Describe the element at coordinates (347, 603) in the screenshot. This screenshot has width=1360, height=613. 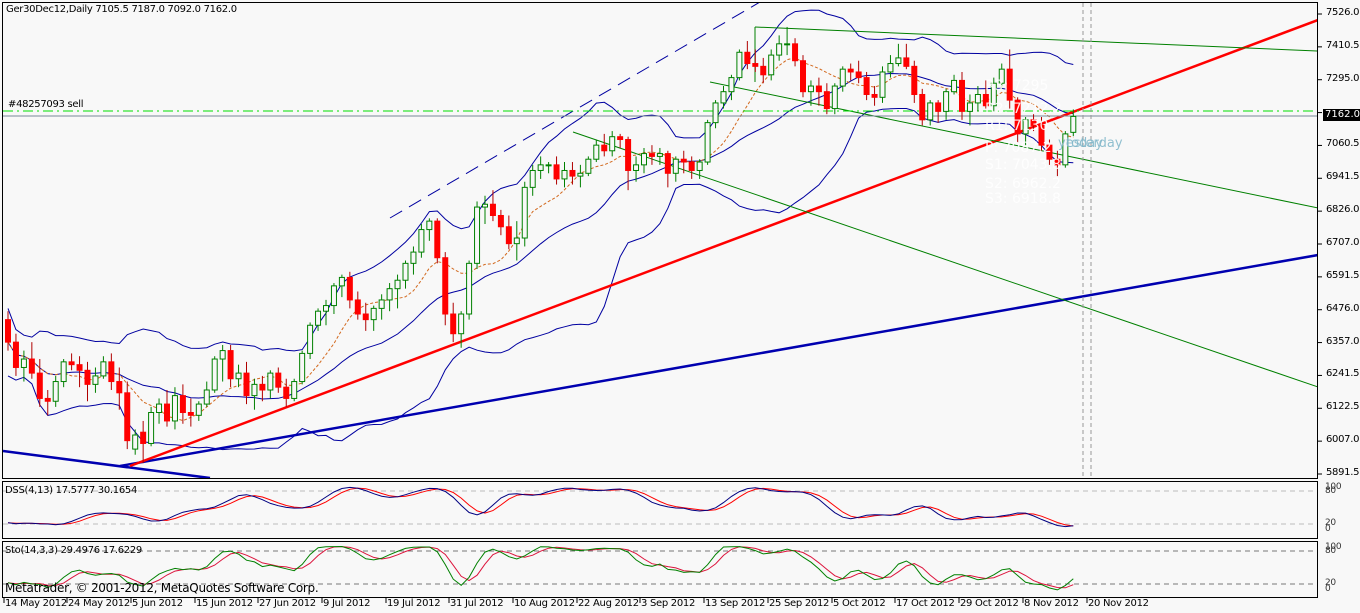
I see `time-tick-label: 9 Jul 2012` at that location.